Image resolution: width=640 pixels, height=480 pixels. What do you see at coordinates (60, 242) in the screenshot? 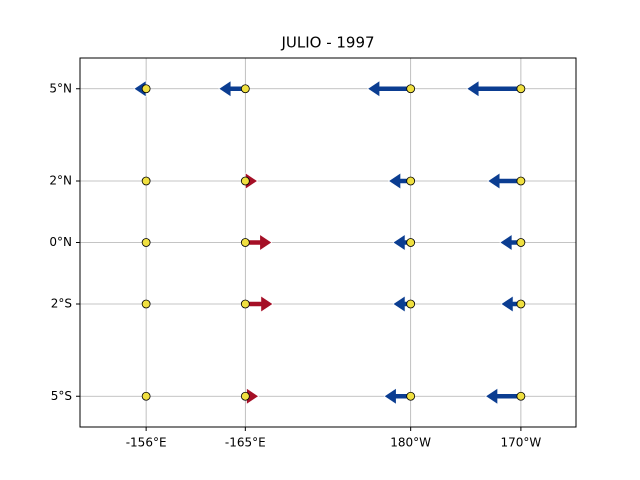
I see `y-tick-label: 0°N` at bounding box center [60, 242].